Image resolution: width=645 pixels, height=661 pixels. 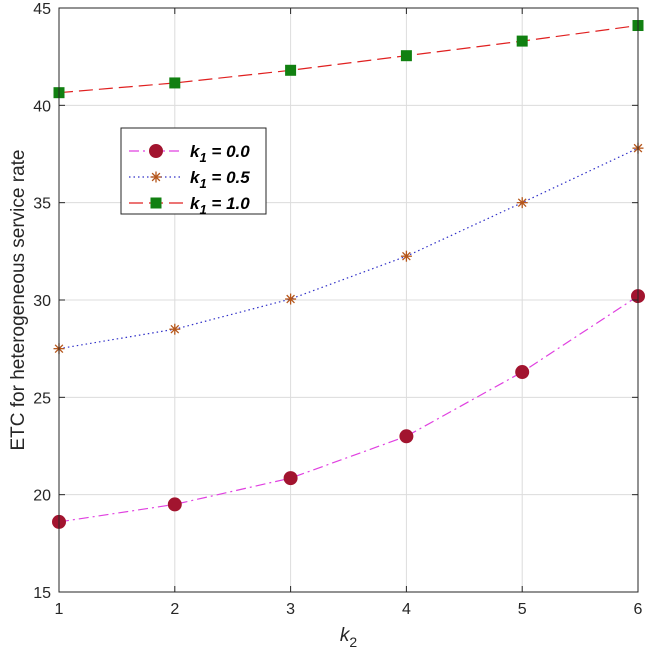 What do you see at coordinates (42, 496) in the screenshot?
I see `y-tick-label: 20` at bounding box center [42, 496].